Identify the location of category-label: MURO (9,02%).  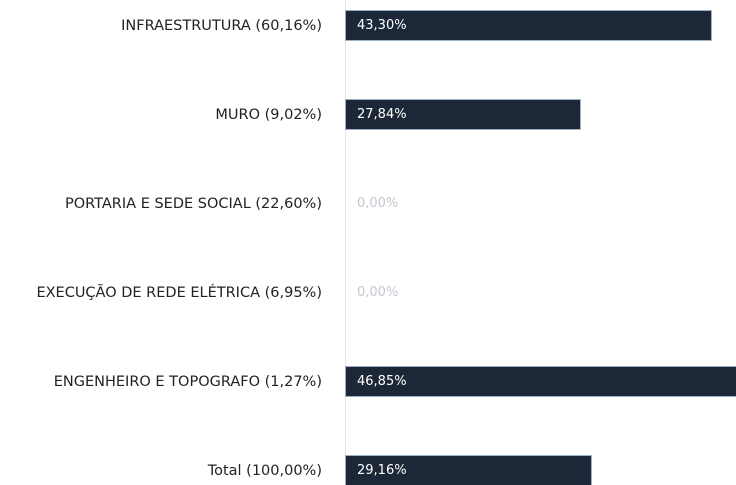
(268, 114).